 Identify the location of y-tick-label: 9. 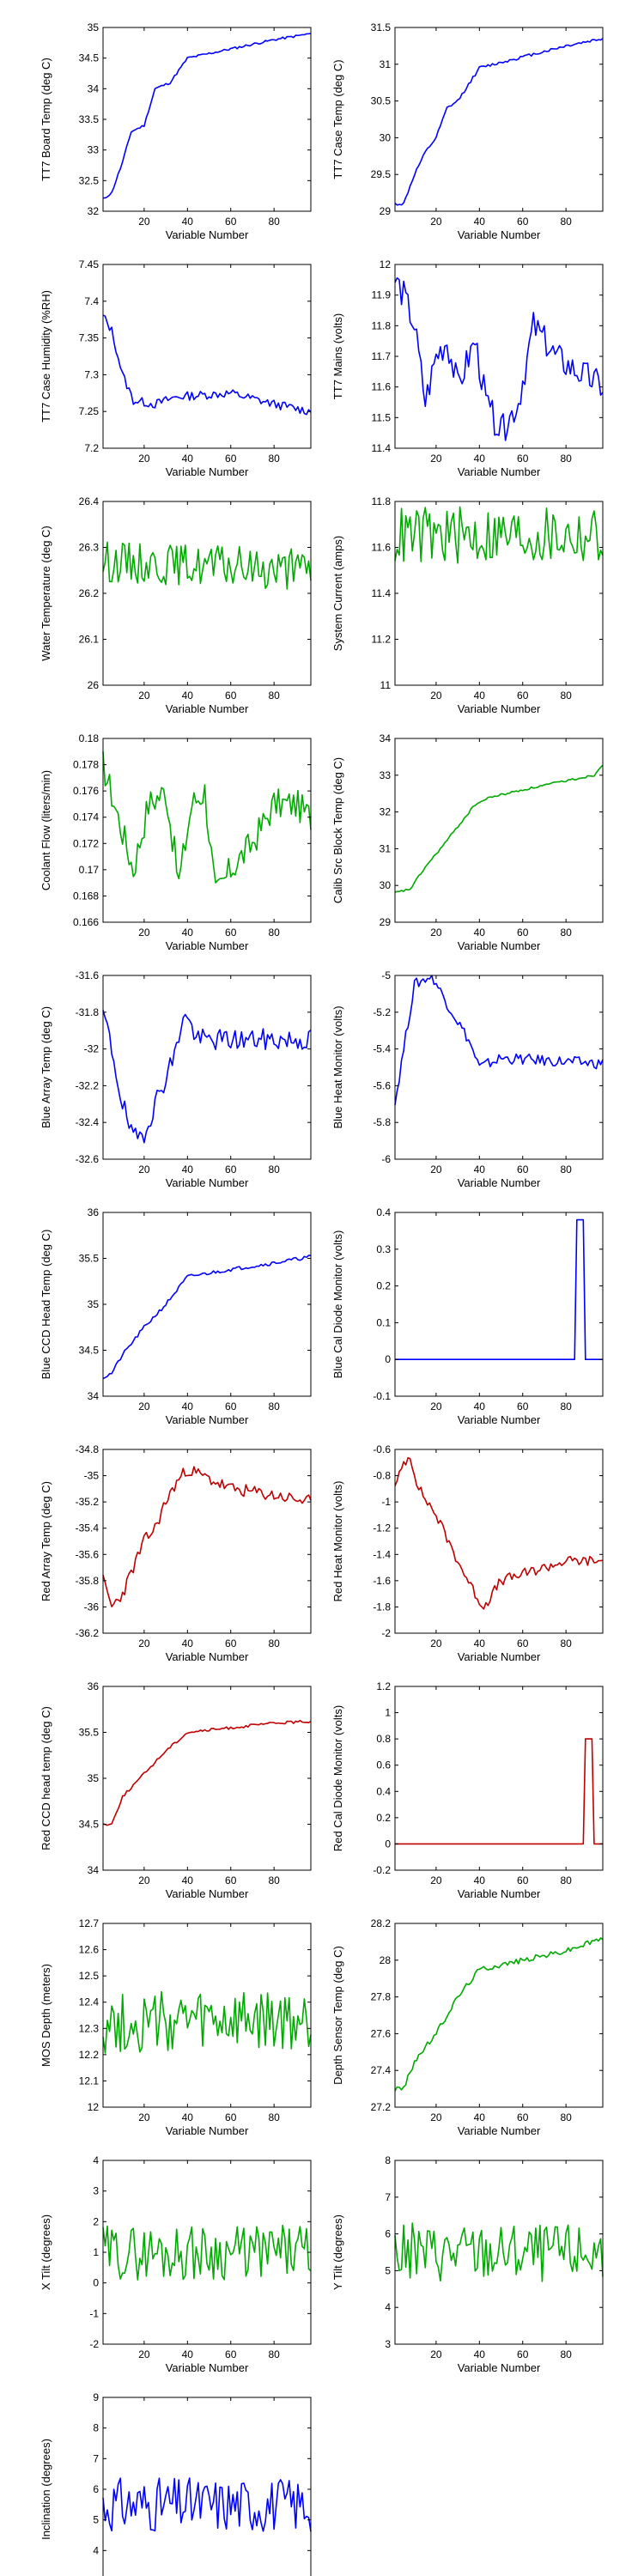
(96, 2397).